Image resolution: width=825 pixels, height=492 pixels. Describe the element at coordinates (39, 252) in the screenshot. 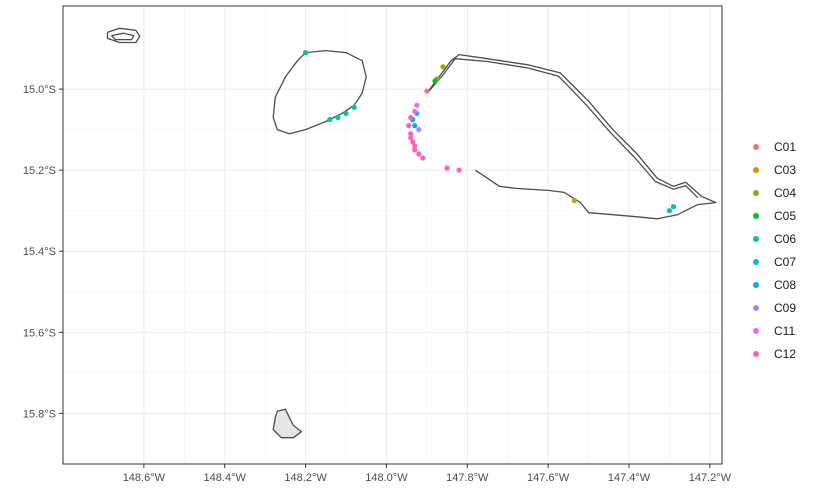

I see `y-tick-label: 15.4°S` at that location.